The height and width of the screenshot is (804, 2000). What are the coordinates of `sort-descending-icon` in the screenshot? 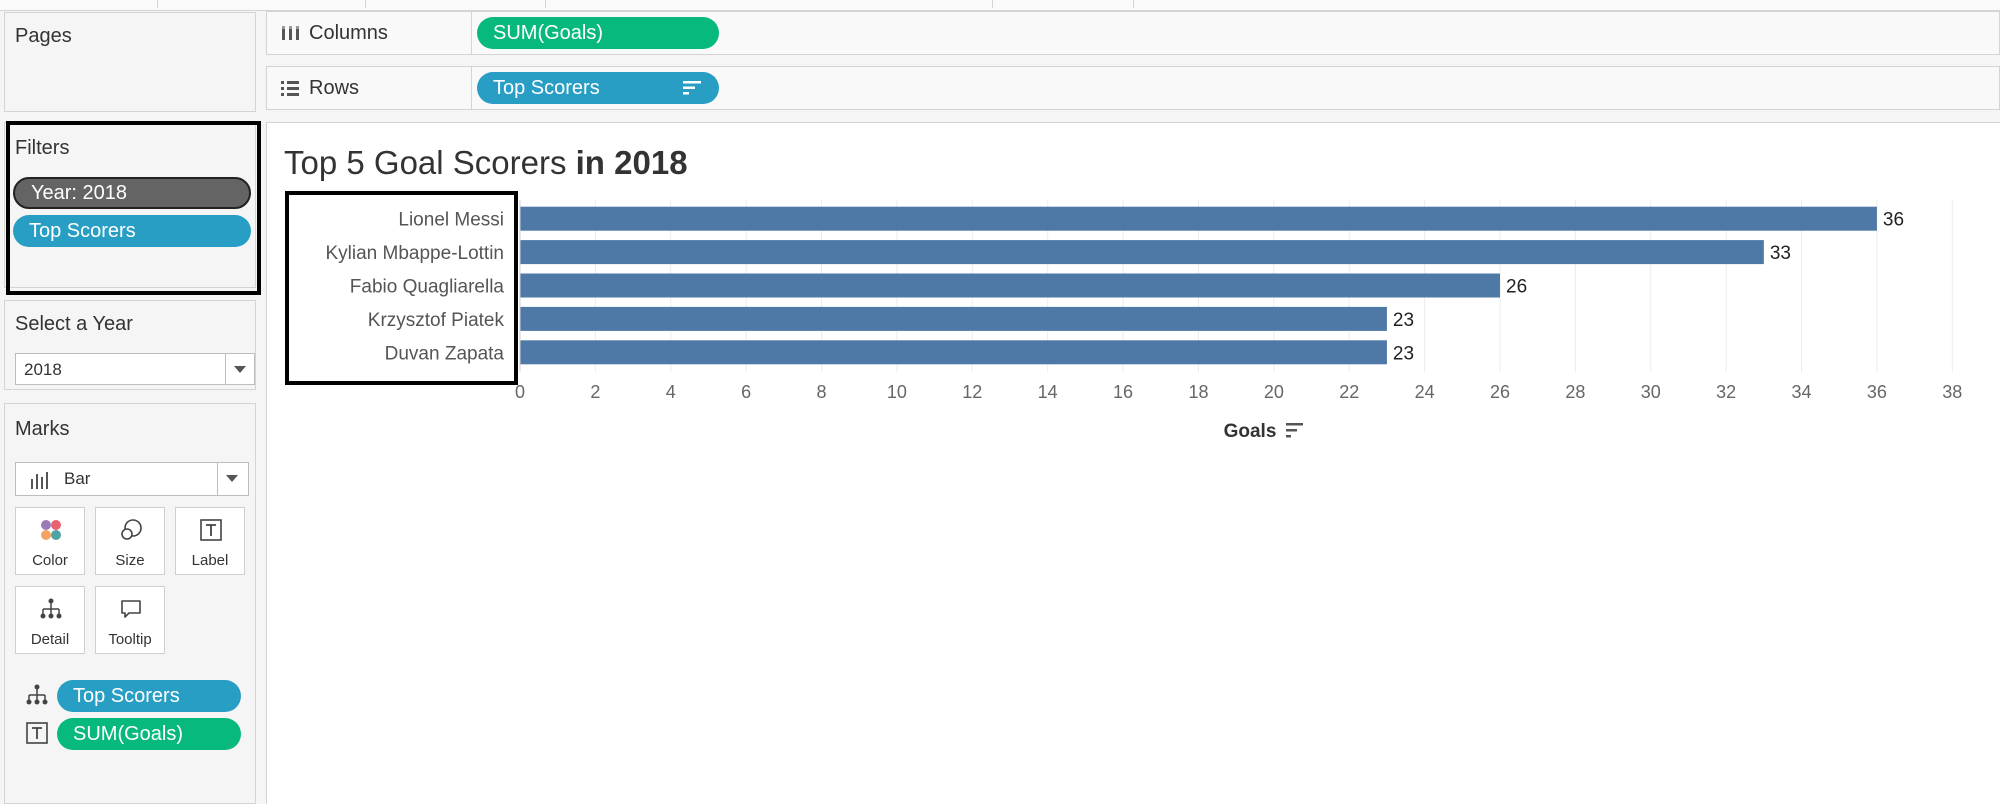 It's located at (692, 88).